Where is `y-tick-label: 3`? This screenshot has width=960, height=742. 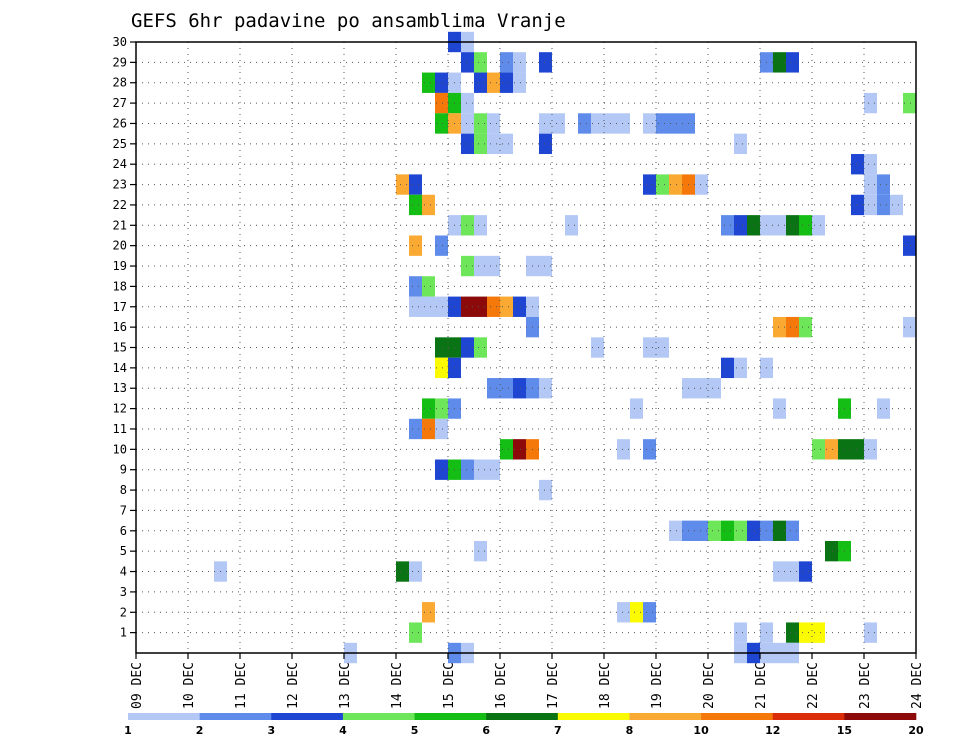 y-tick-label: 3 is located at coordinates (123, 592).